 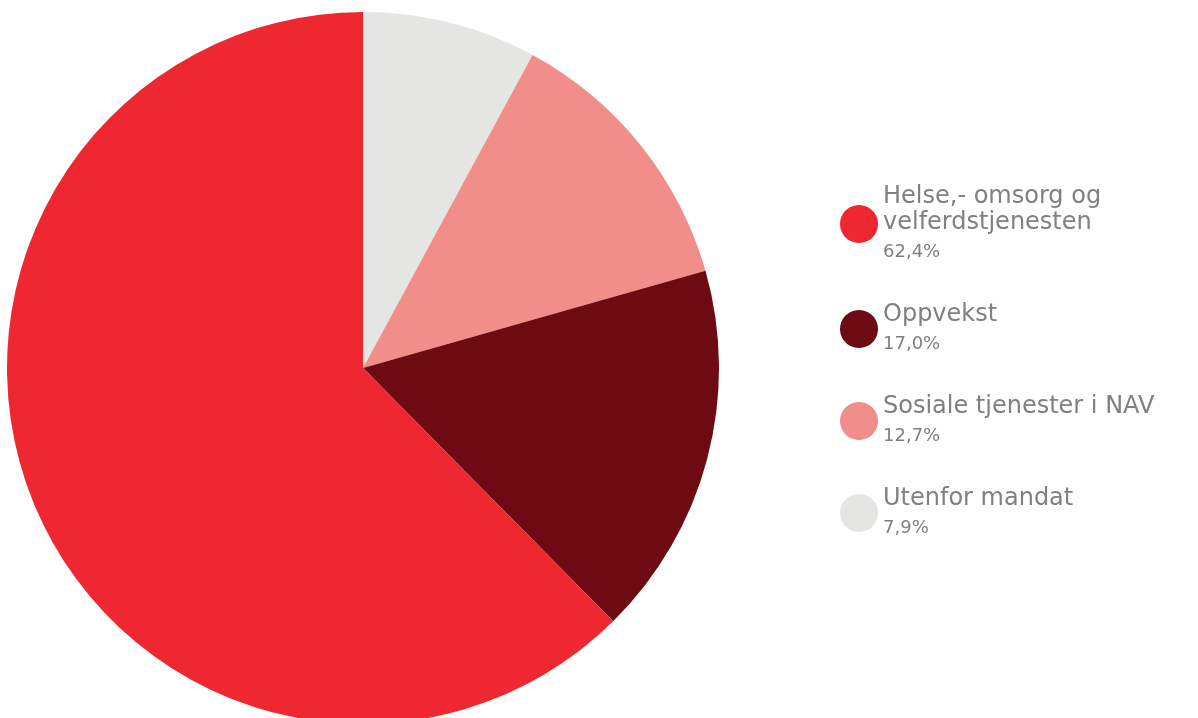 What do you see at coordinates (906, 526) in the screenshot?
I see `data-label: 7,9%` at bounding box center [906, 526].